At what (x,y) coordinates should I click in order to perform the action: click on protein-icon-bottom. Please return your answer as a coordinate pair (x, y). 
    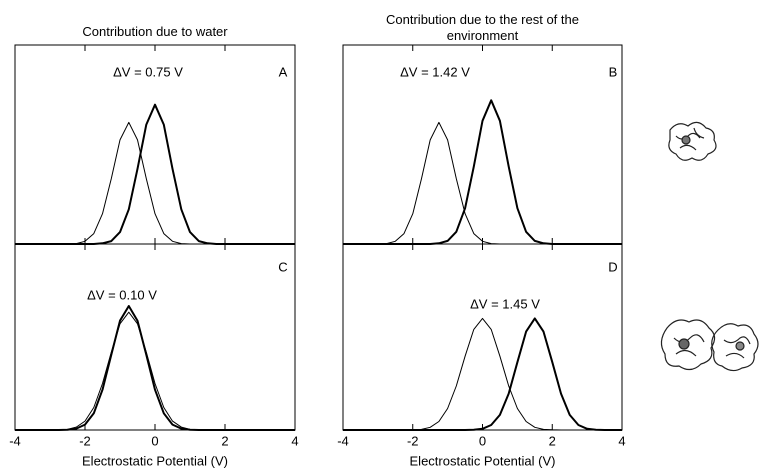
    Looking at the image, I should click on (709, 345).